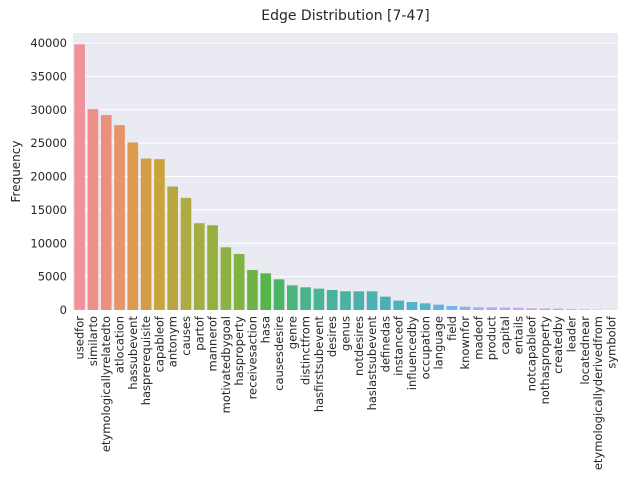 This screenshot has height=490, width=629. Describe the element at coordinates (398, 305) in the screenshot. I see `bar-instanceof` at that location.